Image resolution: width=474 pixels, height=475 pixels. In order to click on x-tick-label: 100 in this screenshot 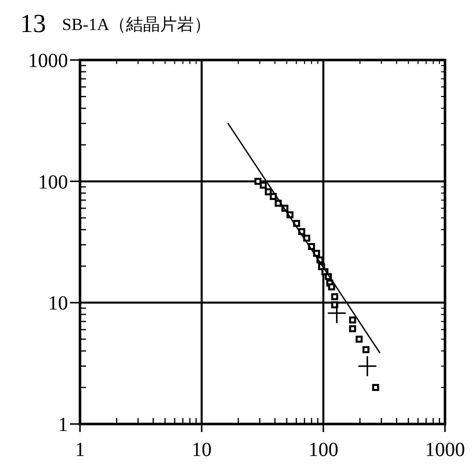, I will do `click(323, 450)`.